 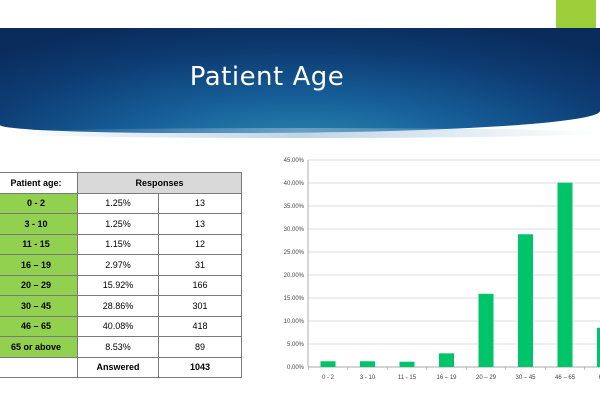 I want to click on answered-total: 1043, so click(x=200, y=367).